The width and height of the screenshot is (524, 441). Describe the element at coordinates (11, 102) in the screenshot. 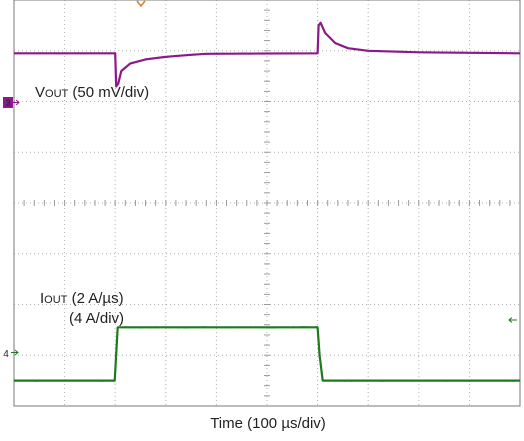

I see `channel-3-marker: 3` at that location.